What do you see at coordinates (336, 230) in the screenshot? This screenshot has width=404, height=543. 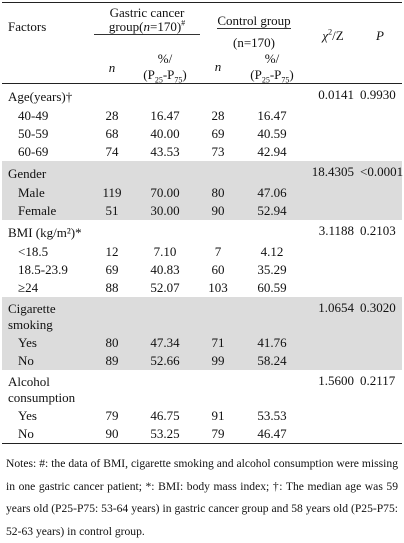 I see `section-stat: 3.1188` at bounding box center [336, 230].